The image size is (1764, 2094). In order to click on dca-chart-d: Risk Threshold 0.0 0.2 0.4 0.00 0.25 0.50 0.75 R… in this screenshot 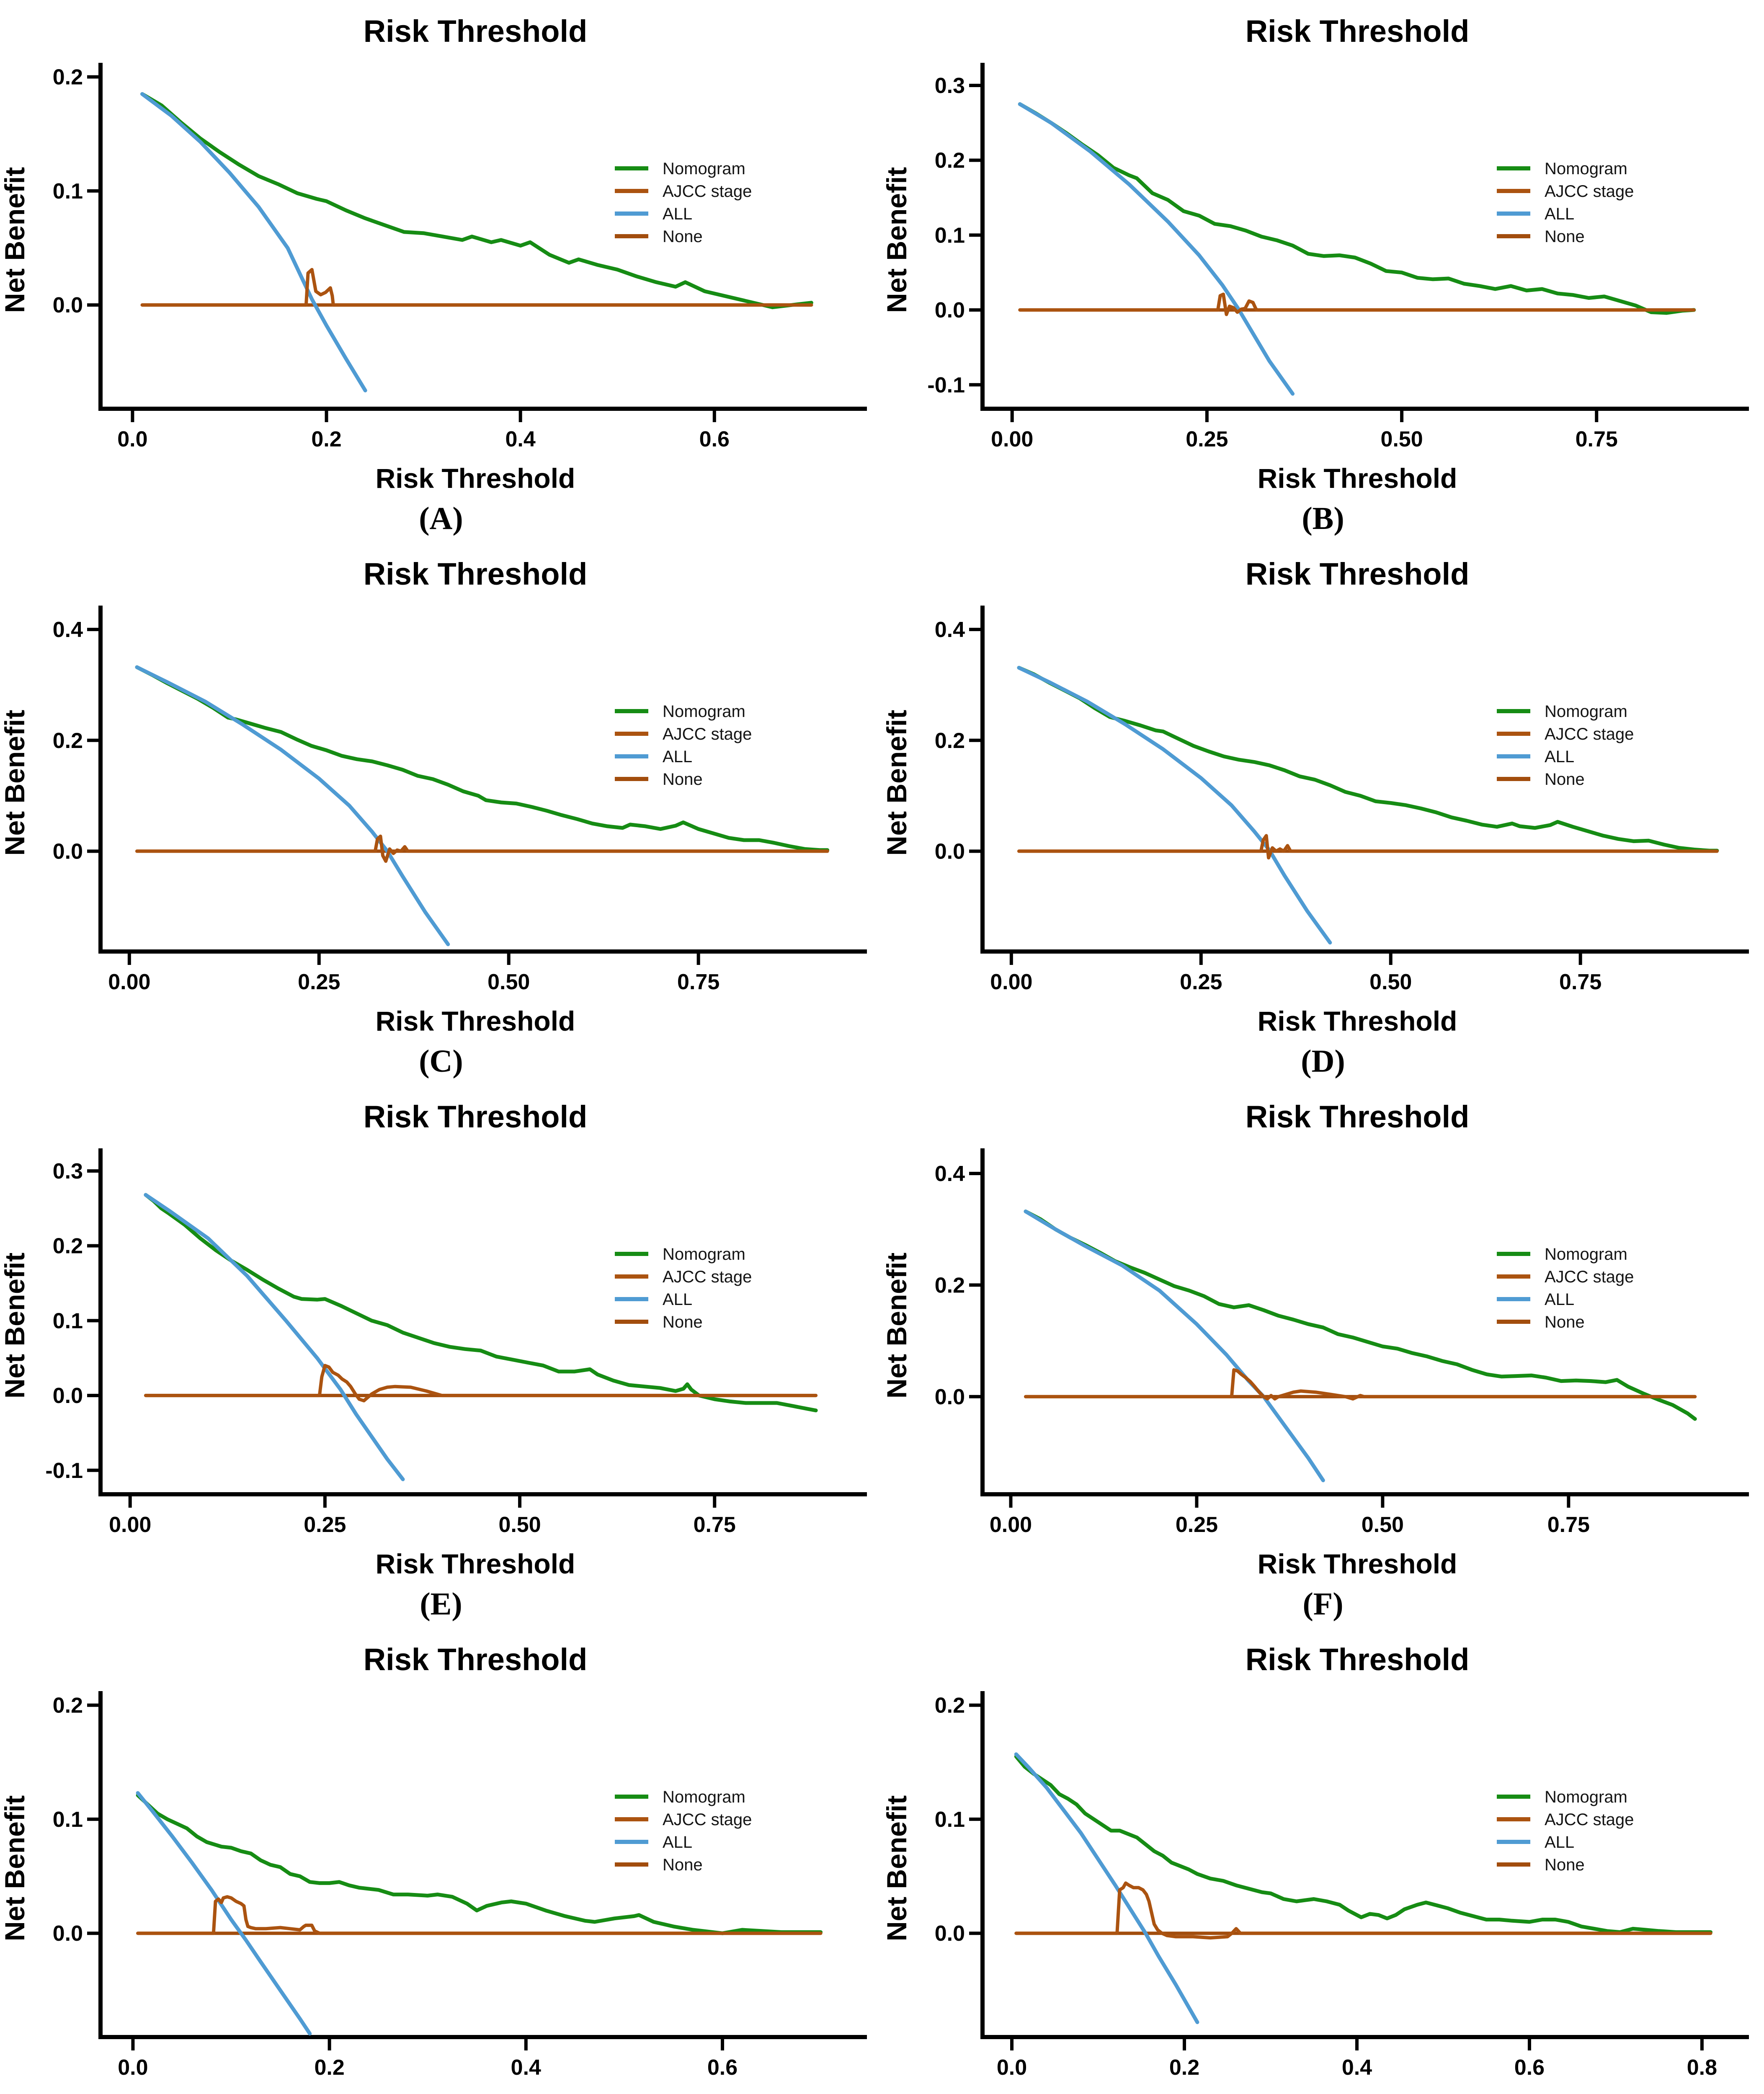, I will do `click(1315, 797)`.